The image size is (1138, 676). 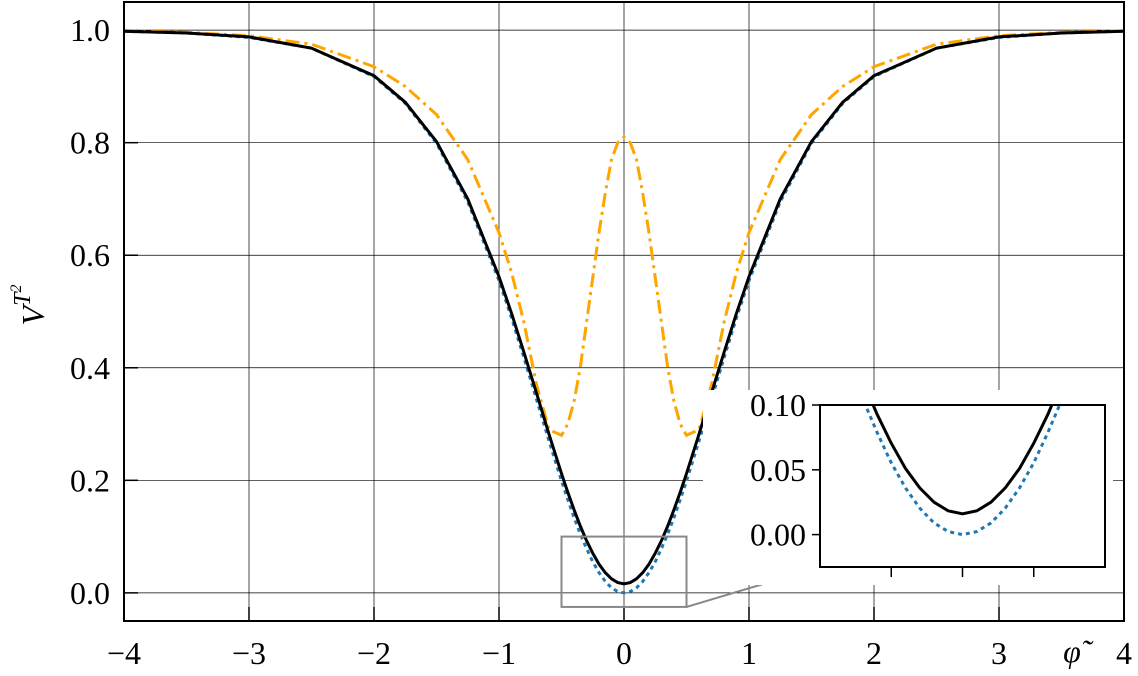 I want to click on inset-y-tick-label: 0.05, so click(x=778, y=470).